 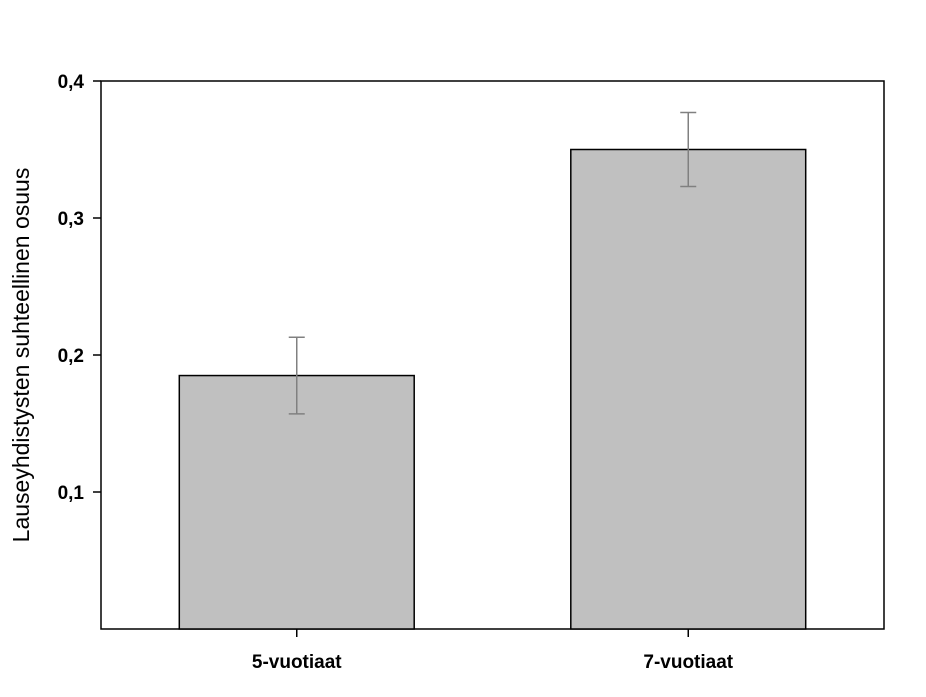 I want to click on y-tick-label: 0,4, so click(x=71, y=82).